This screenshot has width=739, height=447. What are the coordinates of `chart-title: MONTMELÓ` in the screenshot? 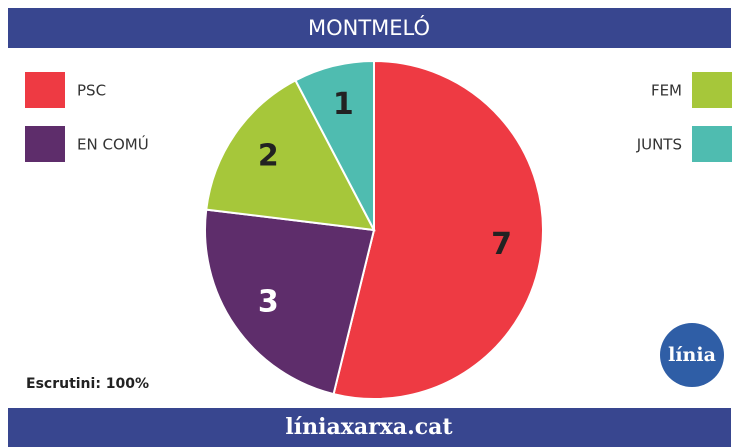 It's located at (369, 27).